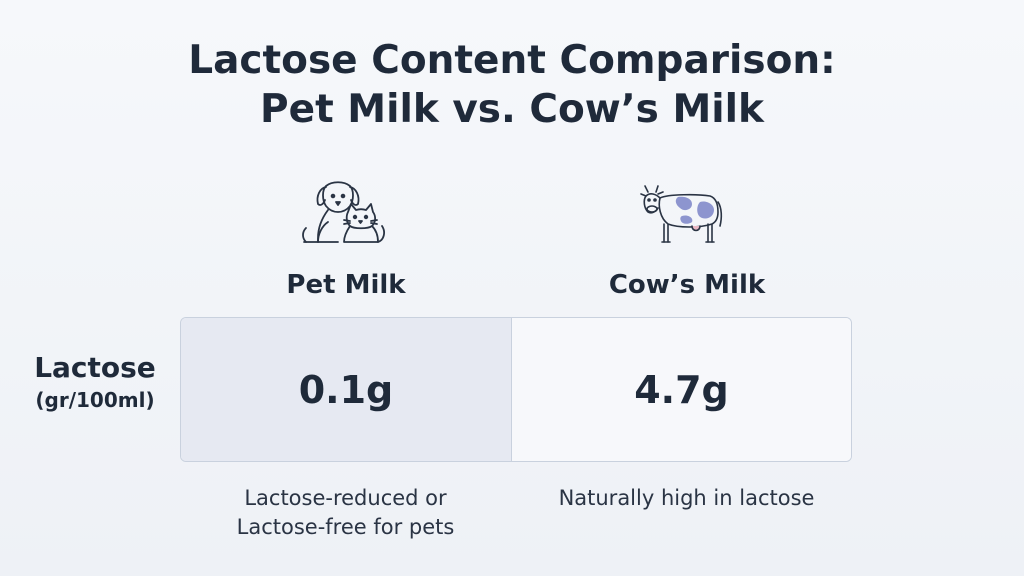 The width and height of the screenshot is (1024, 576). What do you see at coordinates (512, 60) in the screenshot?
I see `title-line-1: Lactose Content Comparison:` at bounding box center [512, 60].